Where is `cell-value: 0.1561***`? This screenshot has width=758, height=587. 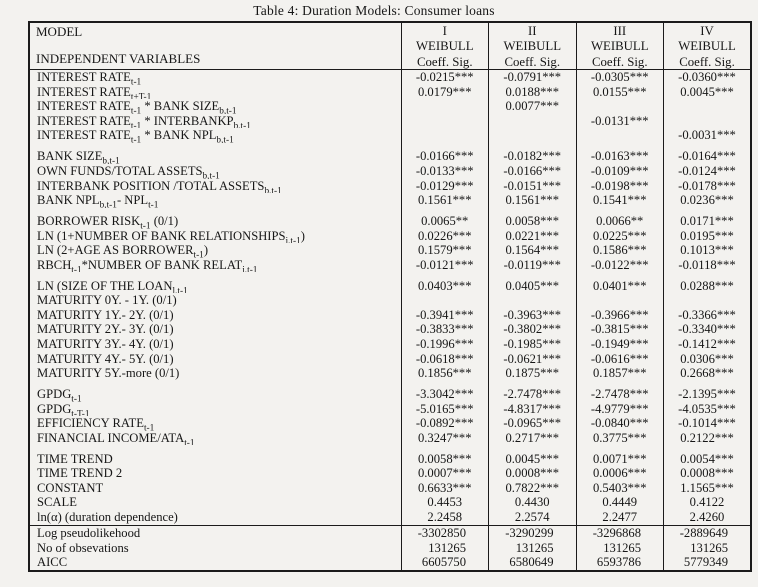
cell-value: 0.1561*** is located at coordinates (532, 200).